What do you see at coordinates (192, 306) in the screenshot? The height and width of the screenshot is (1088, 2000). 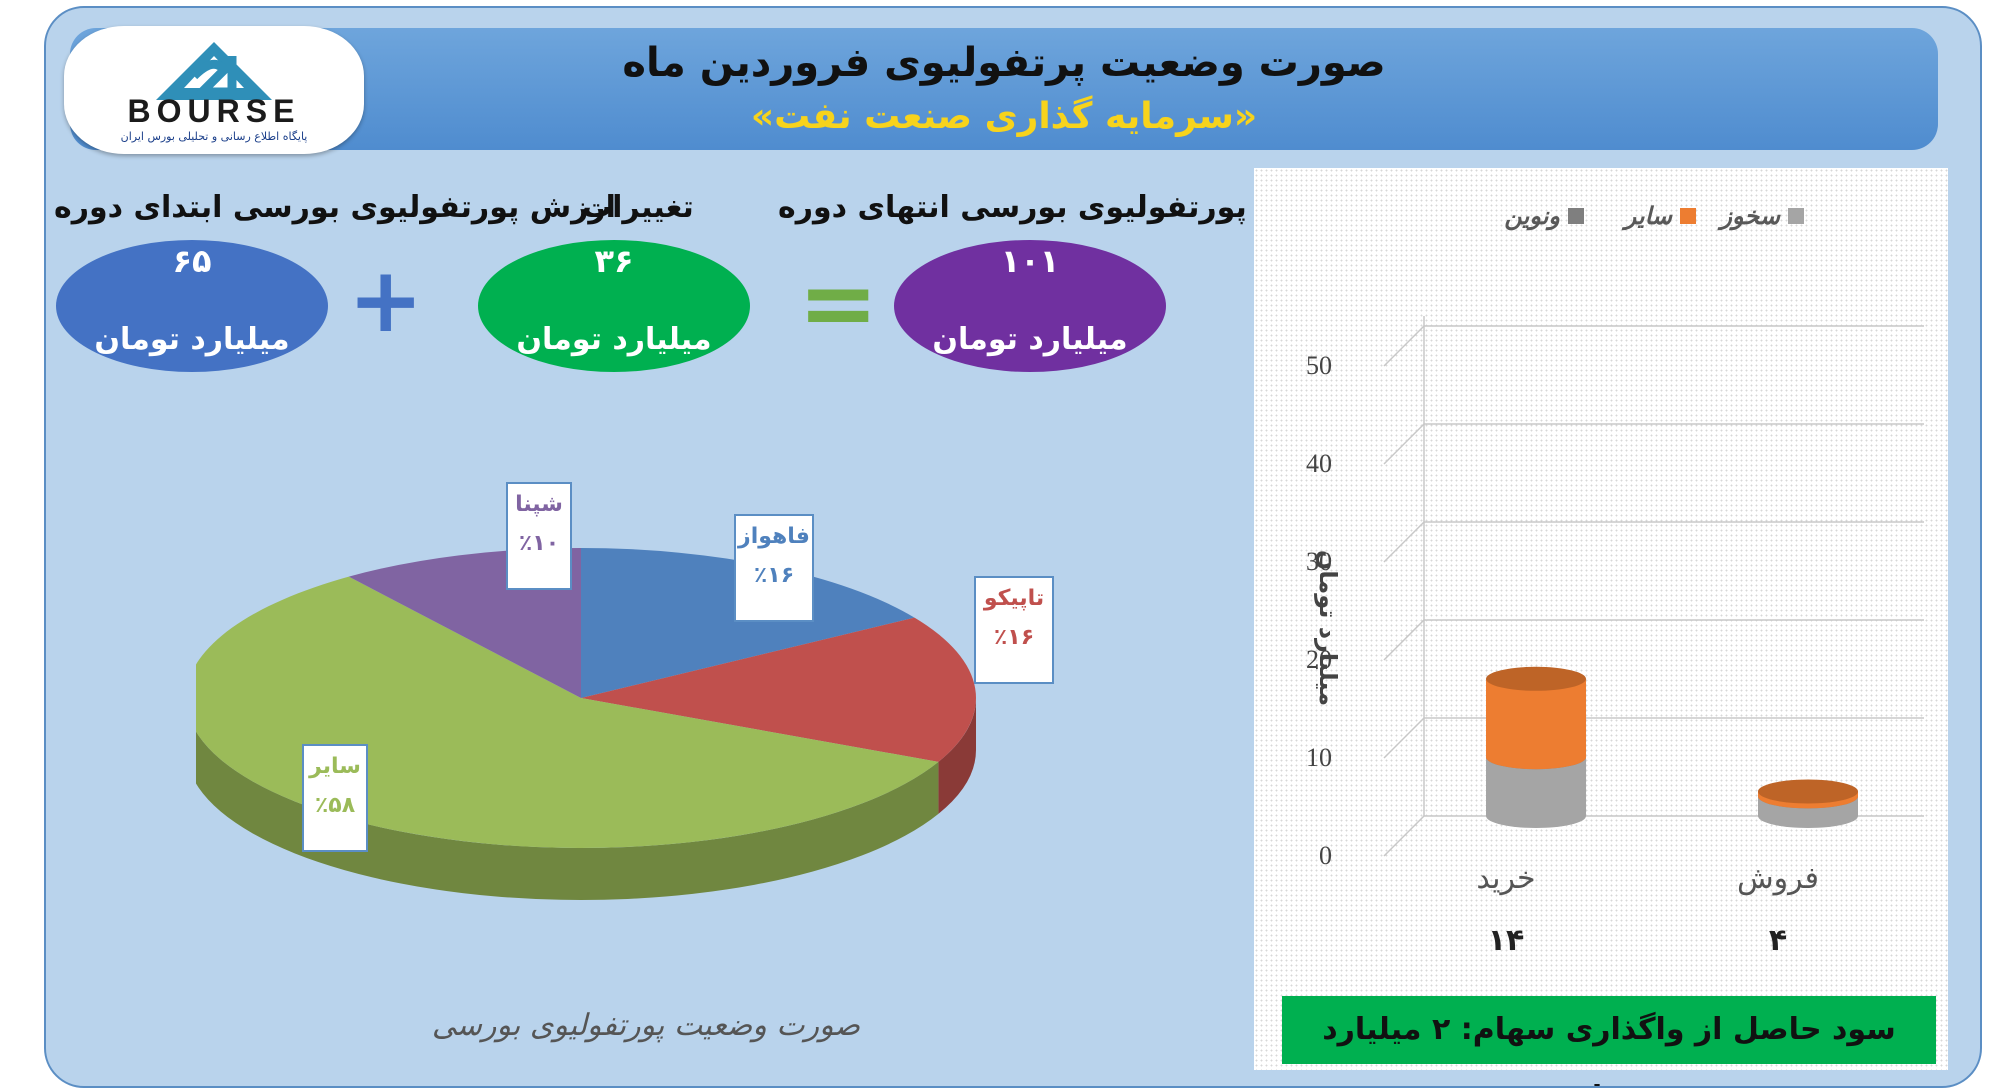 I see `start-value-oval: ۶۵ میلیارد تومان` at bounding box center [192, 306].